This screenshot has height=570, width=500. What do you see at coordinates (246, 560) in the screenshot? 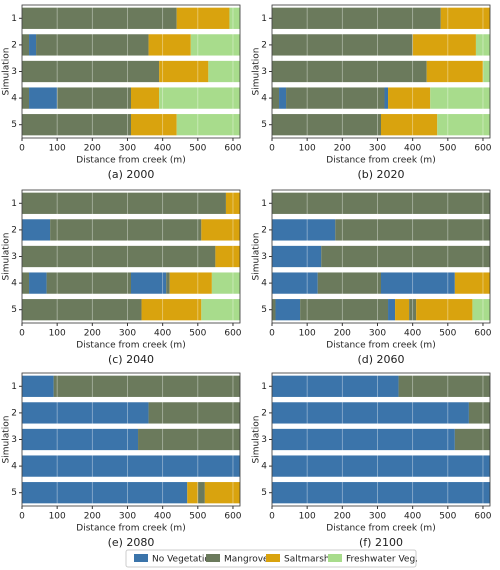
I see `legend-label: Mangrove` at bounding box center [246, 560].